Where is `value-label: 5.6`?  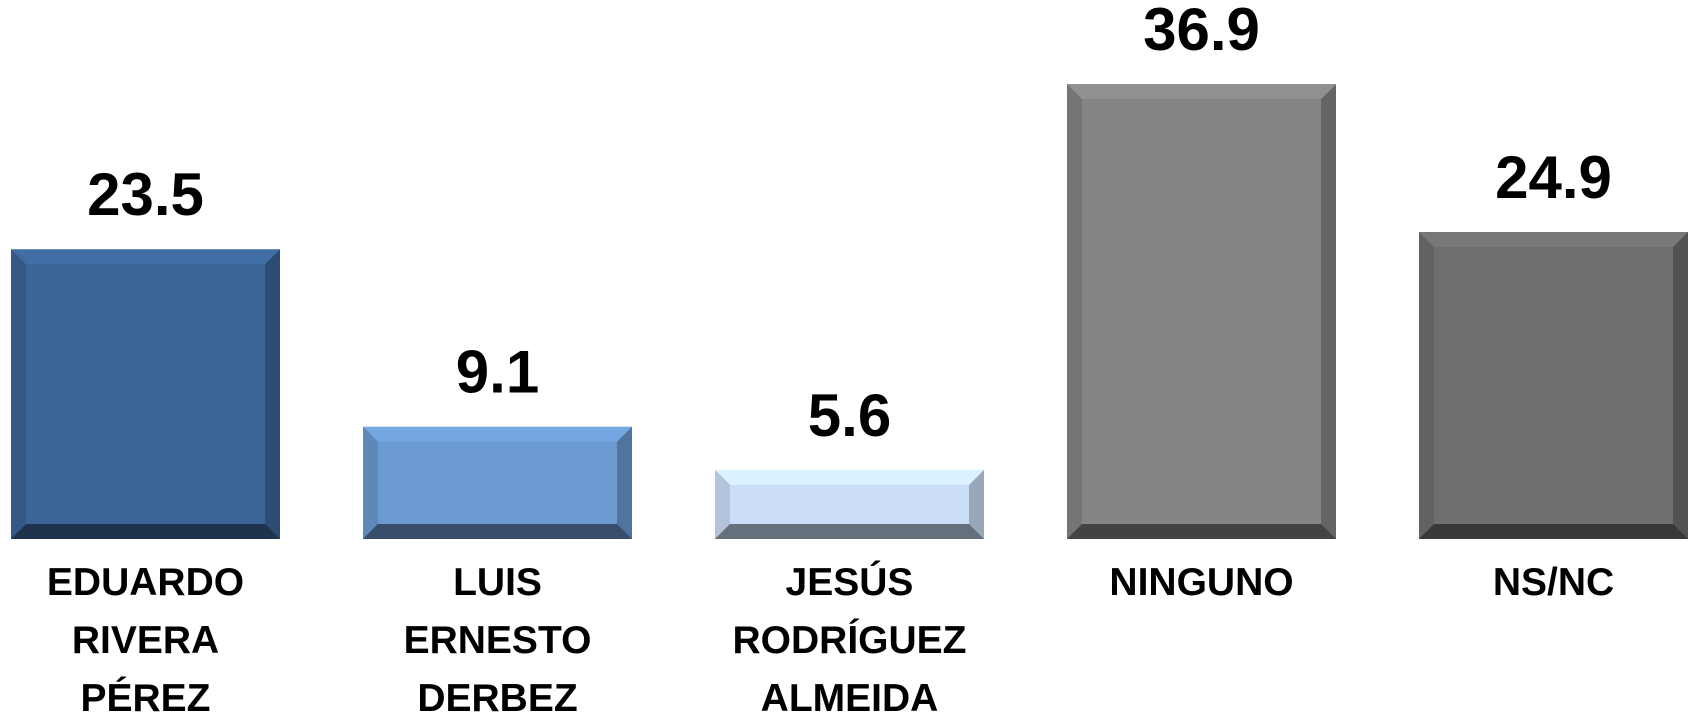
value-label: 5.6 is located at coordinates (849, 415).